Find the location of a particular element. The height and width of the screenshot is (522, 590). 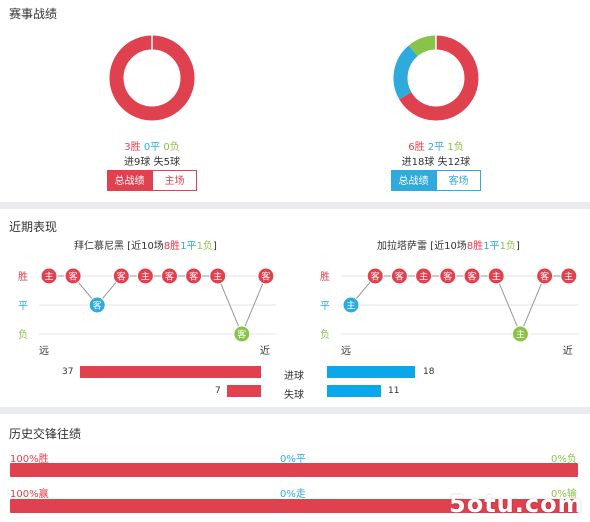

right-form-y-label-draw: 平 is located at coordinates (325, 306).